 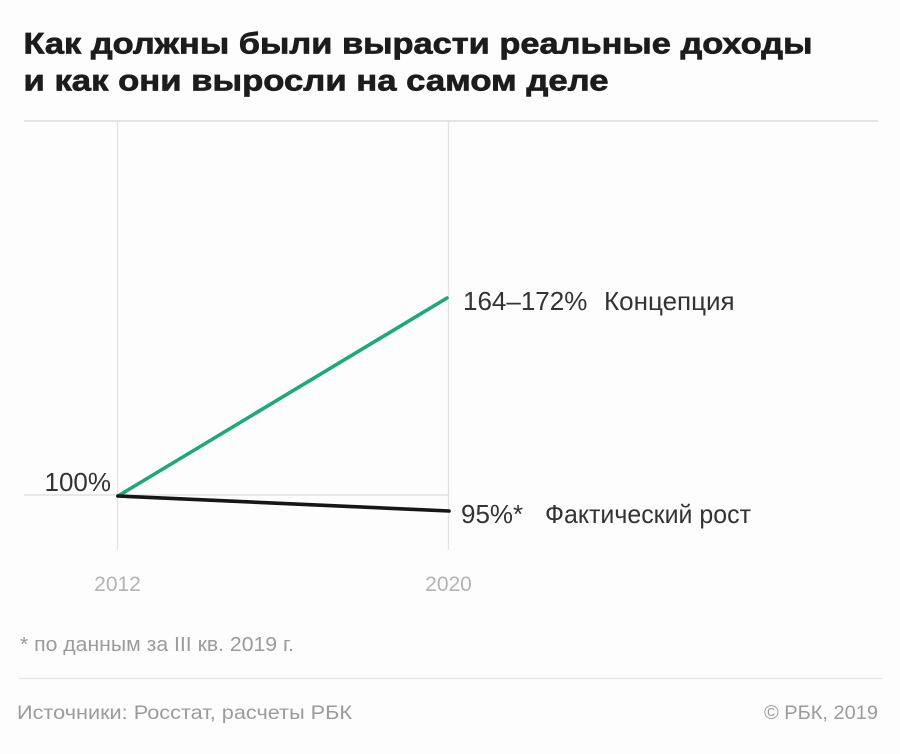 I want to click on svg-text: * по данным за III кв. 2019 г., so click(x=157, y=645).